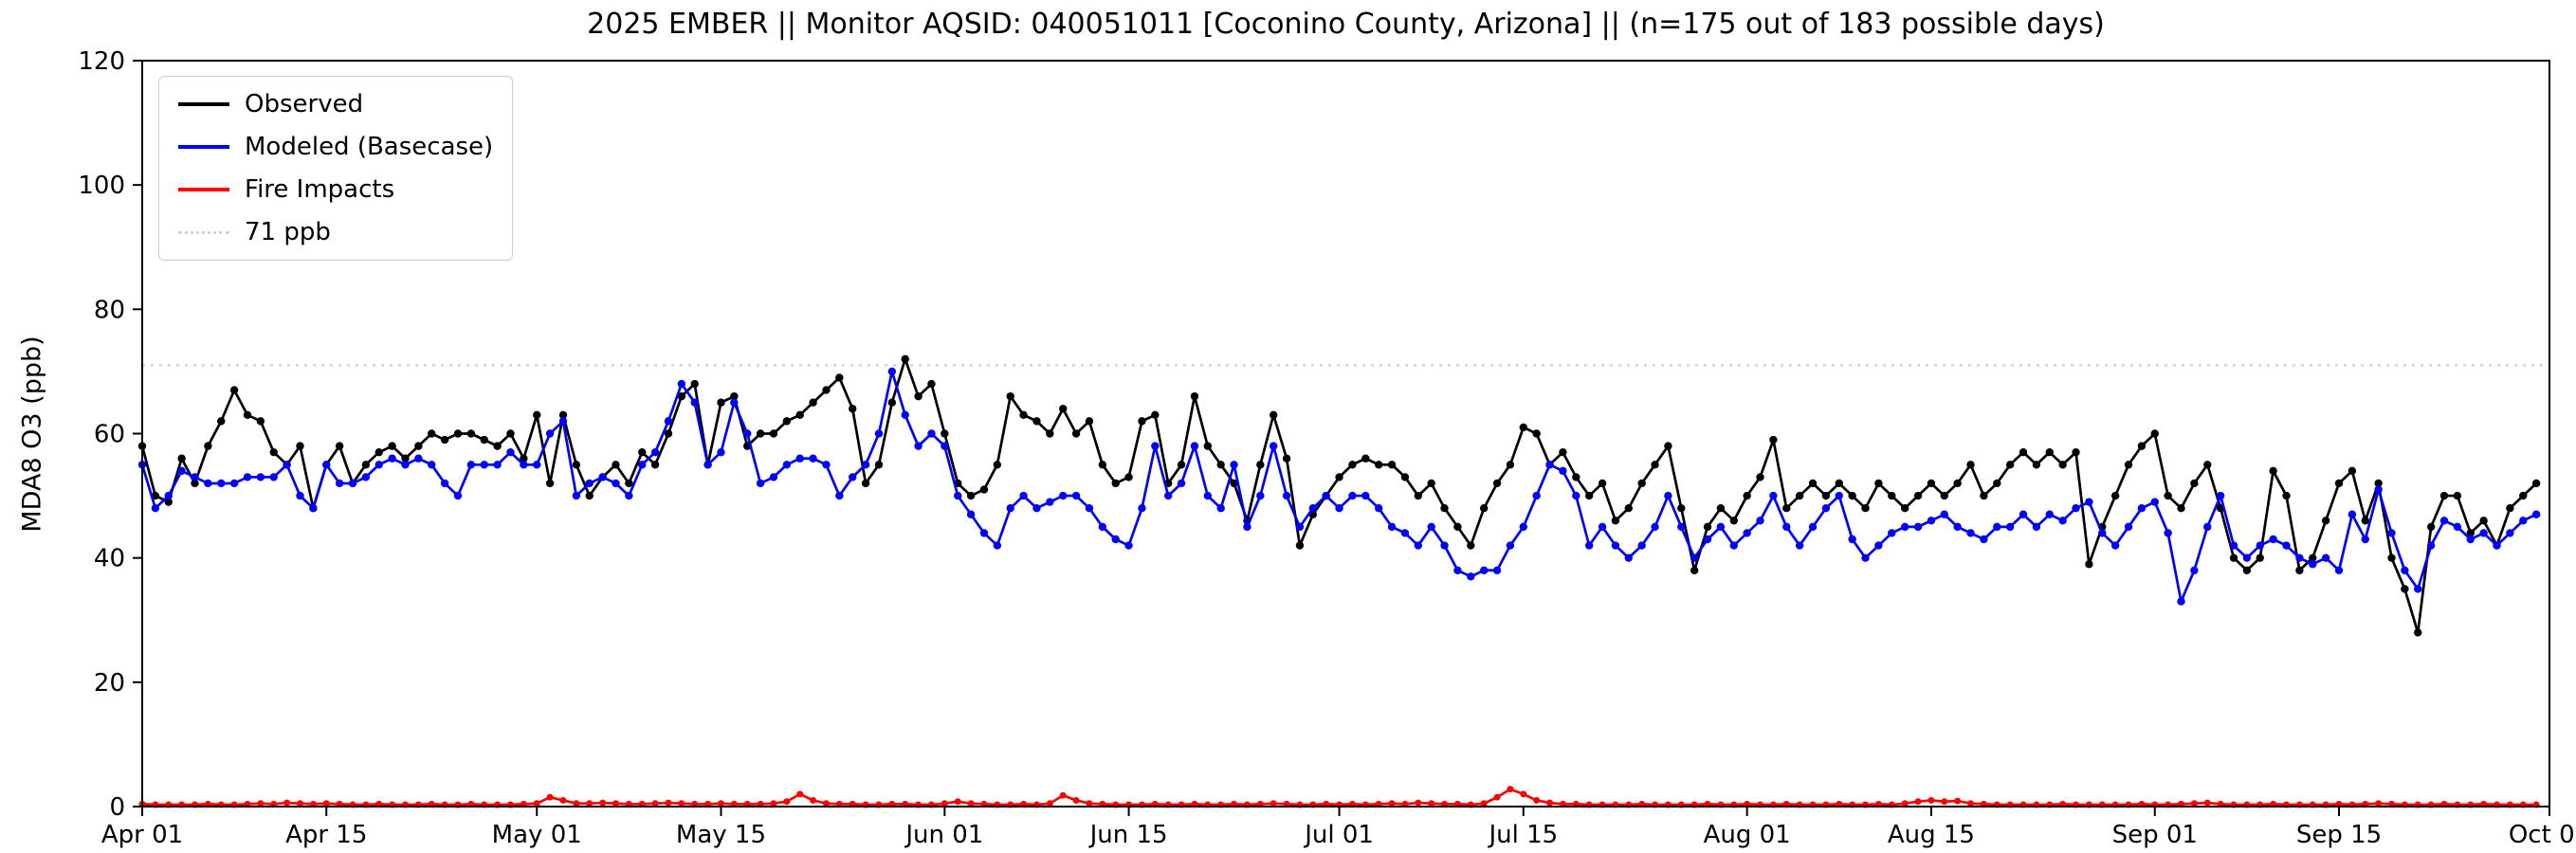 The width and height of the screenshot is (2576, 853). Describe the element at coordinates (1931, 835) in the screenshot. I see `svg-text: Aug 15` at that location.